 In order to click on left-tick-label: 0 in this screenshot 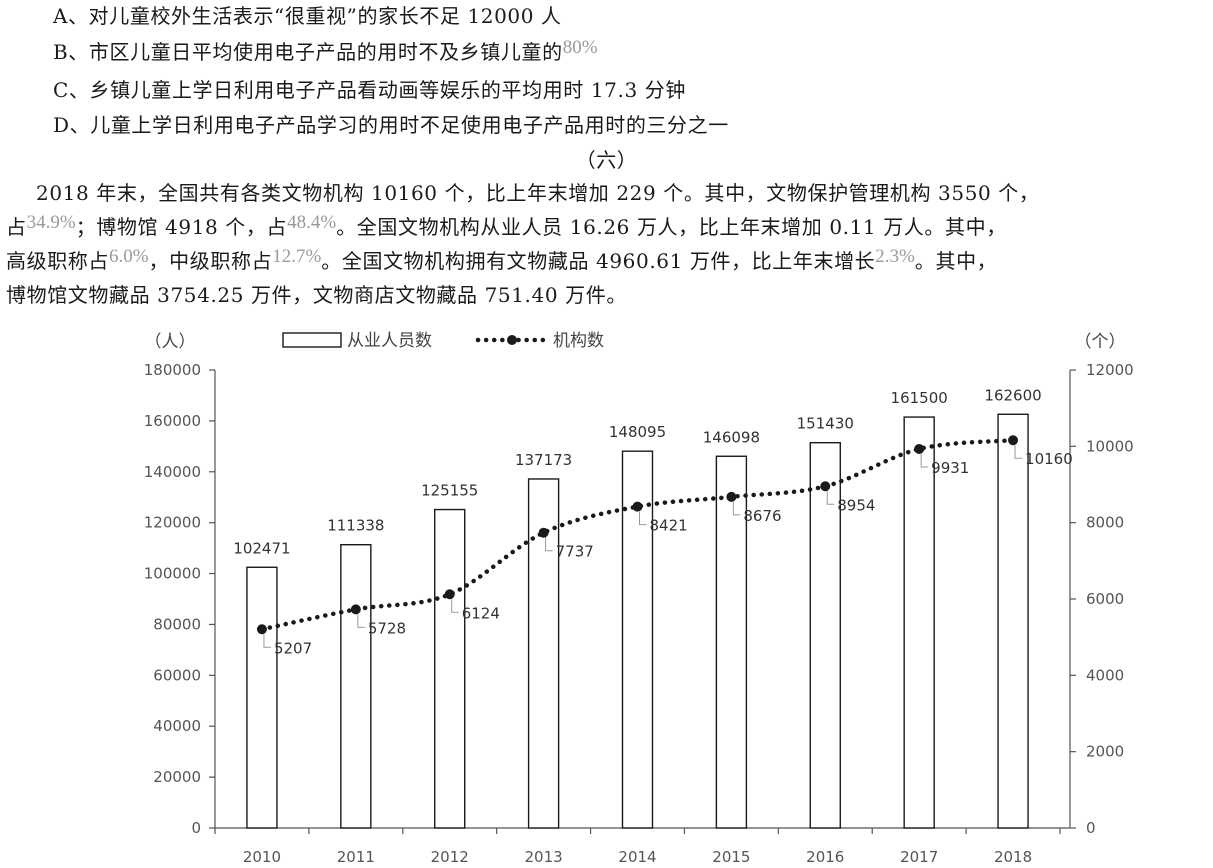, I will do `click(196, 828)`.